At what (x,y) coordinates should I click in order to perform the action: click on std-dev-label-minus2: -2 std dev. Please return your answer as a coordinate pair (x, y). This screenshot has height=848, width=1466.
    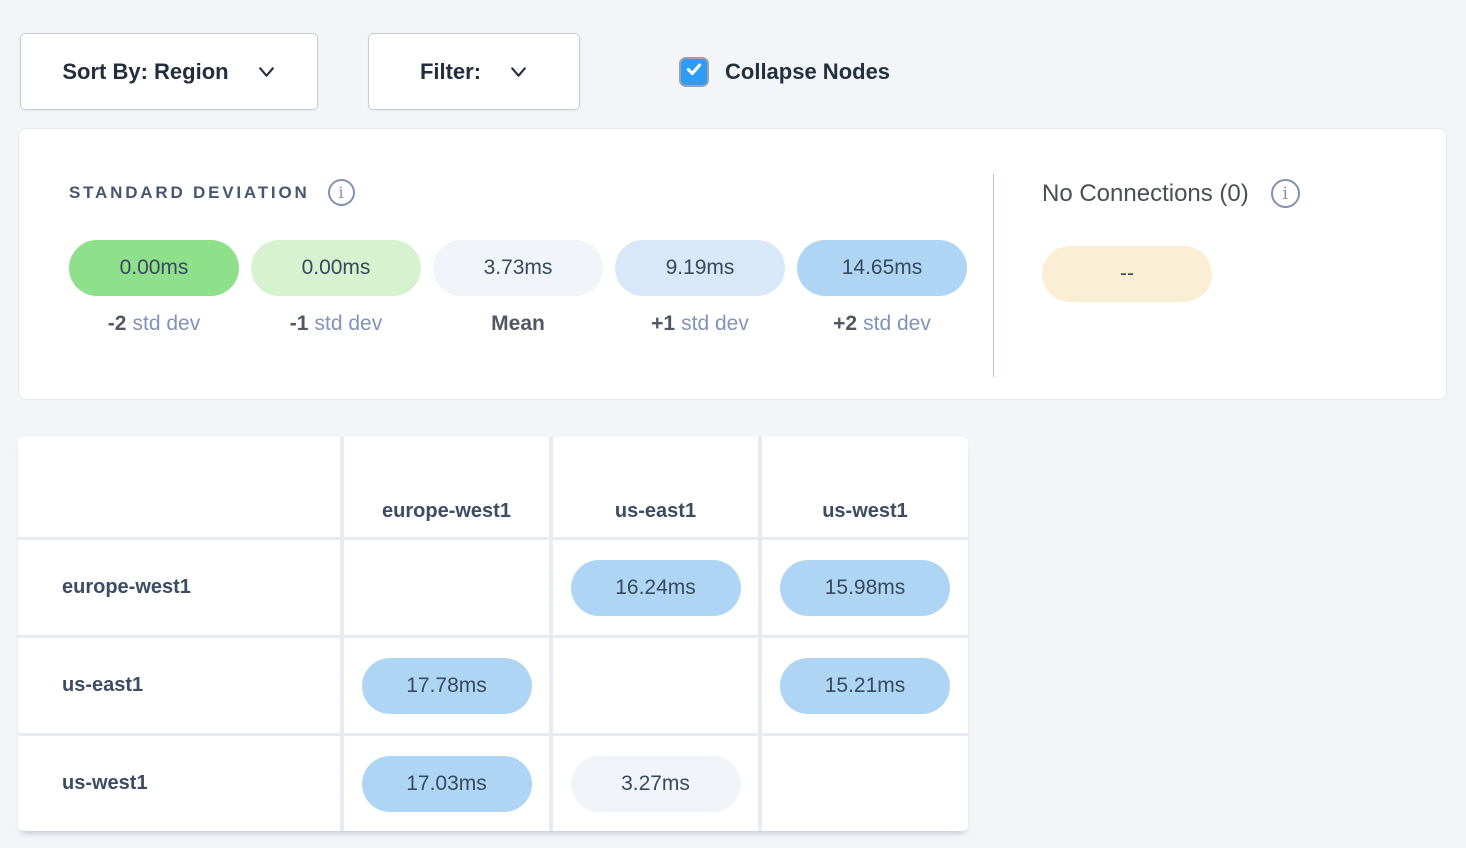
    Looking at the image, I should click on (154, 323).